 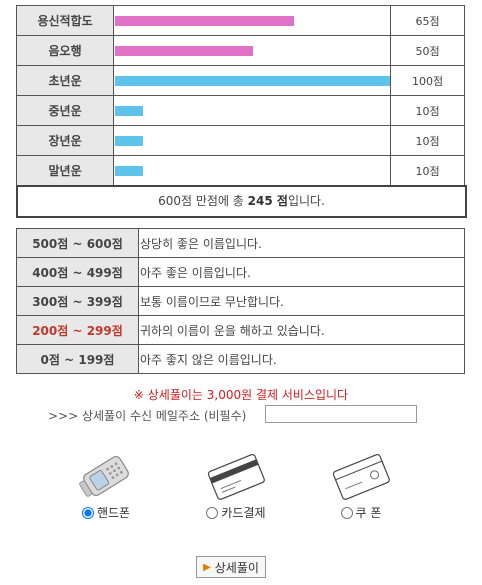 What do you see at coordinates (427, 80) in the screenshot?
I see `score-value: 100점` at bounding box center [427, 80].